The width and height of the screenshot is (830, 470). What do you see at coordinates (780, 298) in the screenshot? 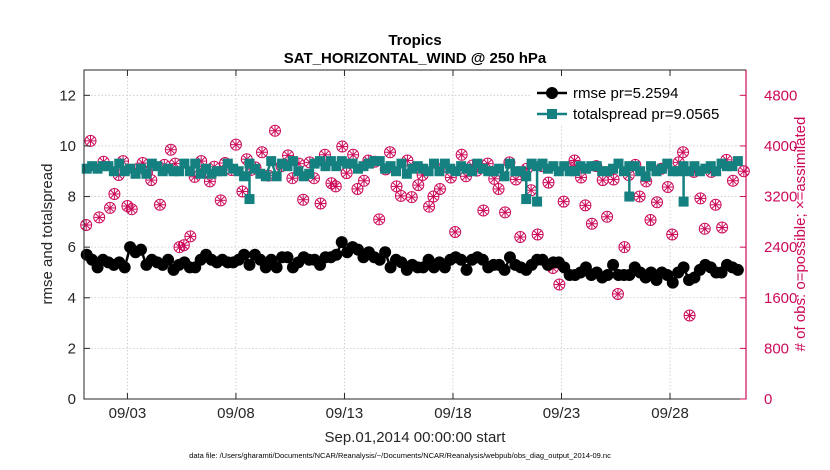
I see `y2-tick-label: 1600` at bounding box center [780, 298].